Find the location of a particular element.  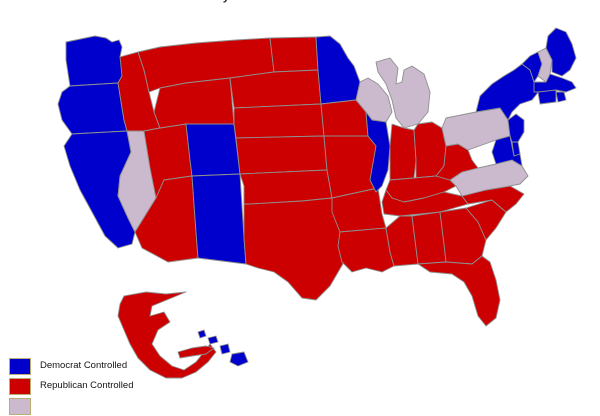

state-ID is located at coordinates (139, 91).